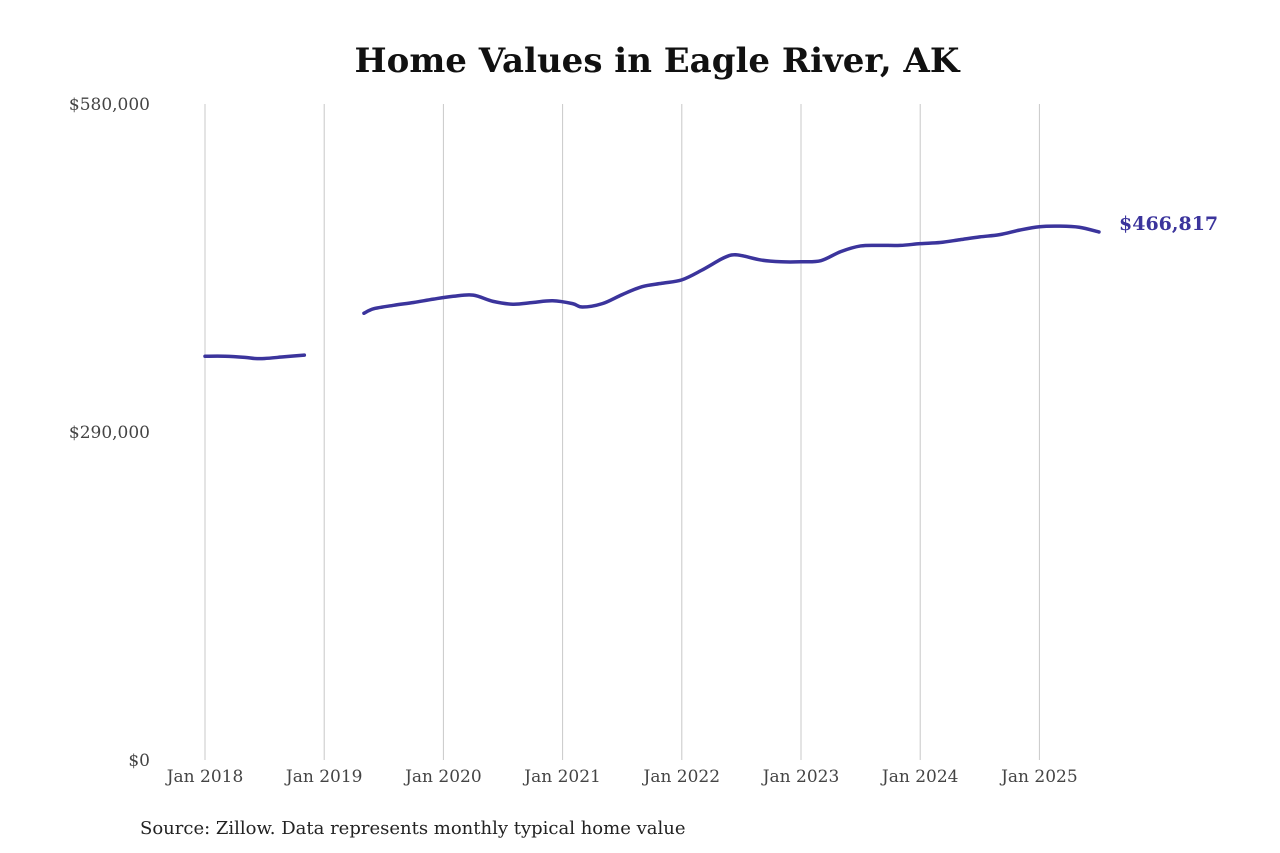 This screenshot has width=1280, height=853. What do you see at coordinates (323, 777) in the screenshot?
I see `x-tick-label: Jan 2019` at bounding box center [323, 777].